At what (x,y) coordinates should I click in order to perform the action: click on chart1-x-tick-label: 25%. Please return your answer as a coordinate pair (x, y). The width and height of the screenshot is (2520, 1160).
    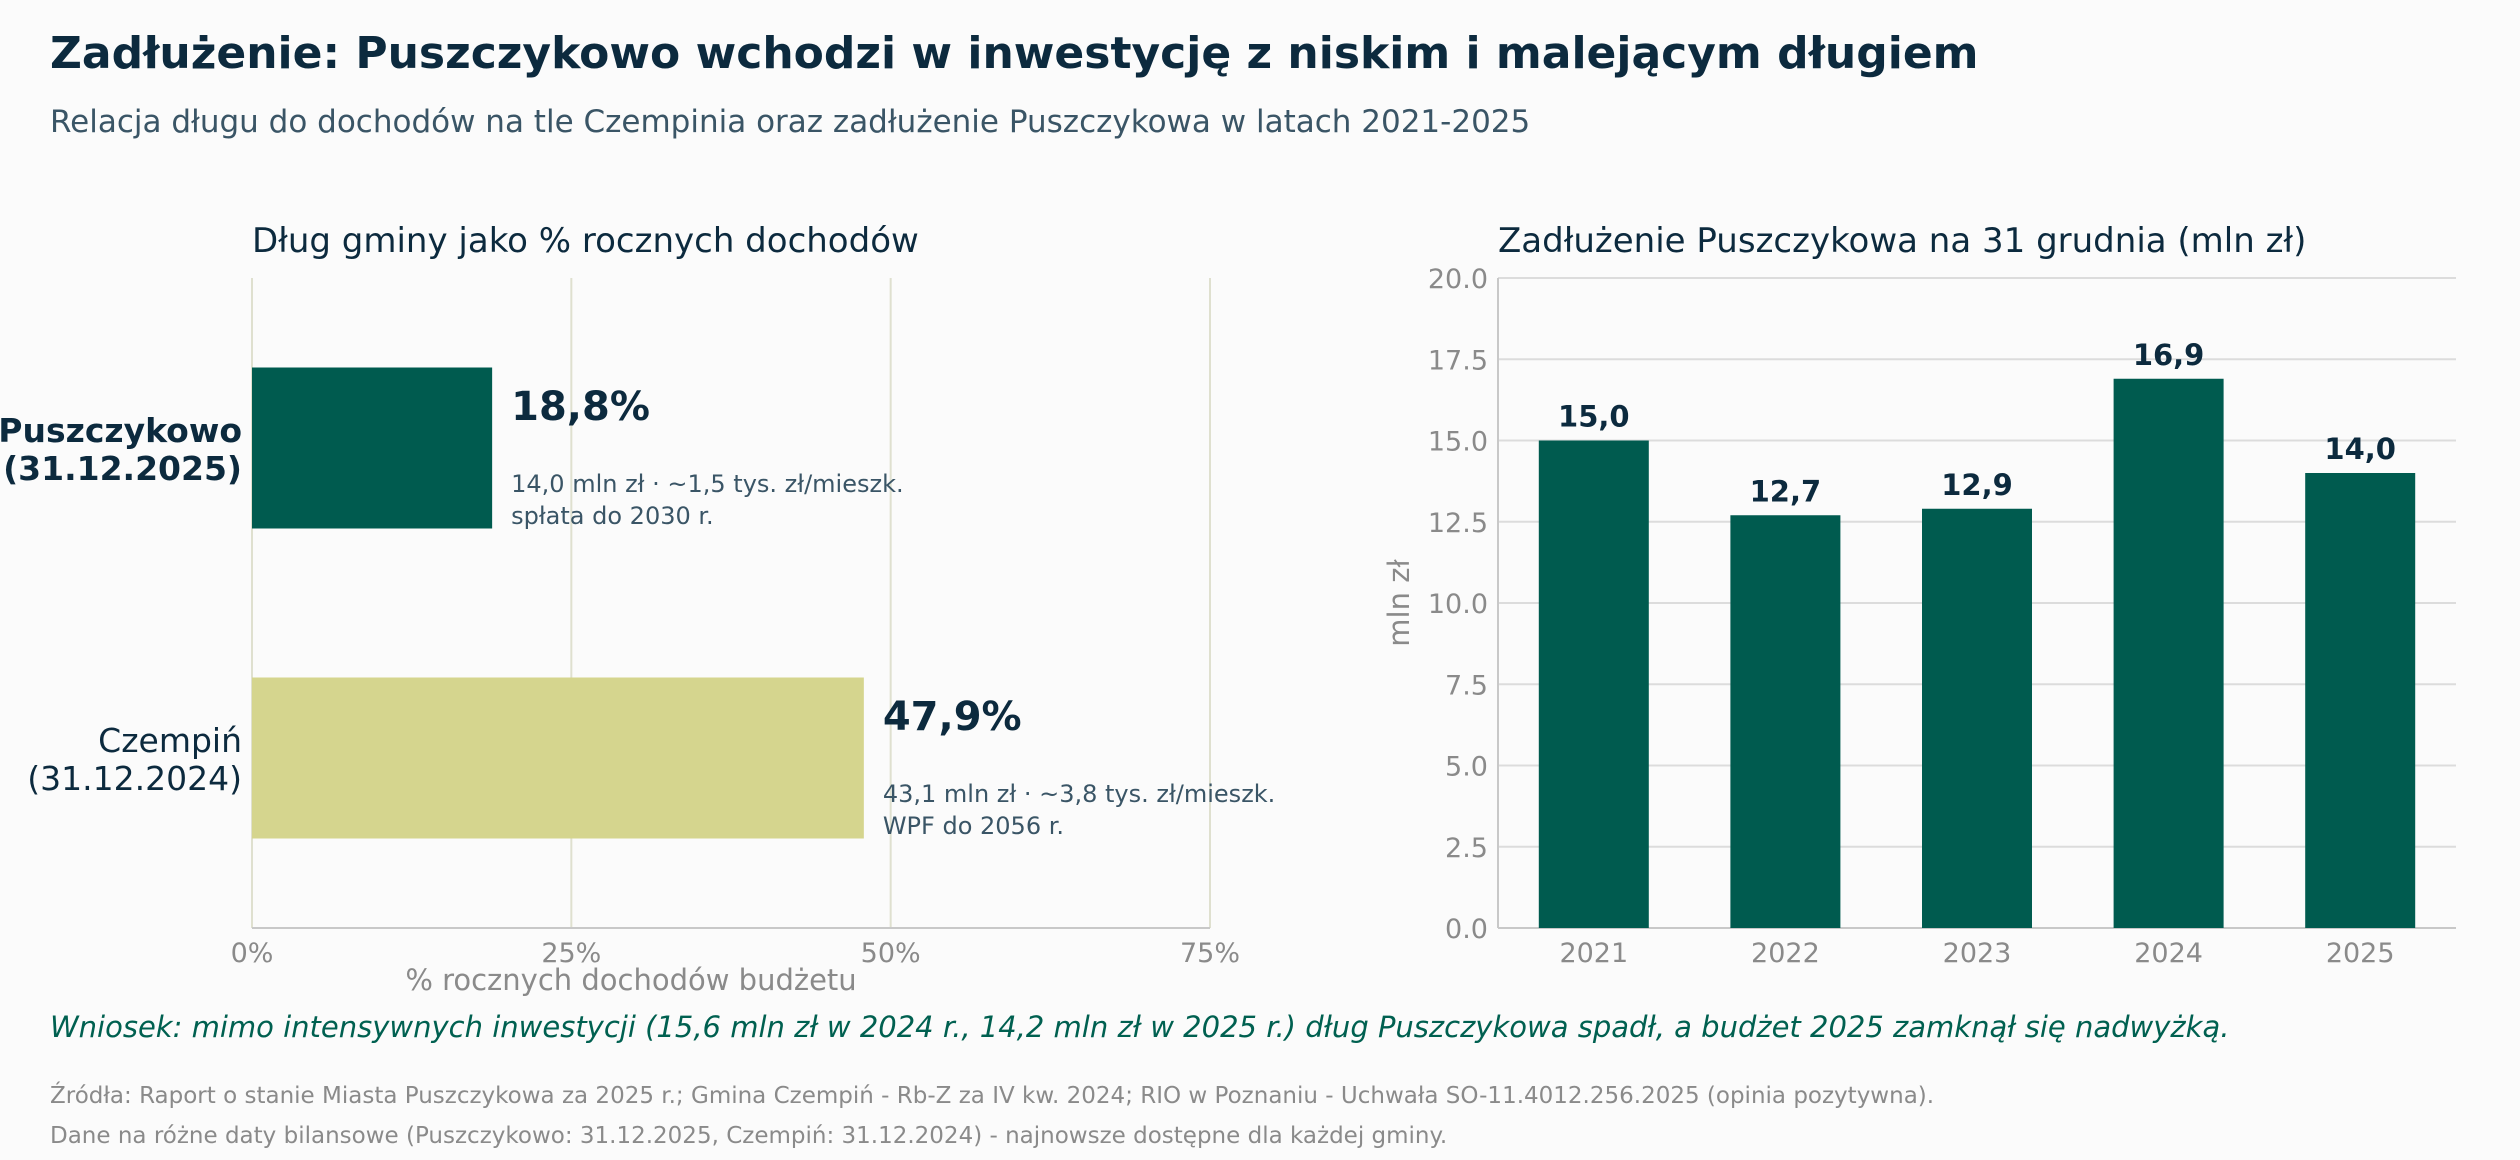
    Looking at the image, I should click on (571, 953).